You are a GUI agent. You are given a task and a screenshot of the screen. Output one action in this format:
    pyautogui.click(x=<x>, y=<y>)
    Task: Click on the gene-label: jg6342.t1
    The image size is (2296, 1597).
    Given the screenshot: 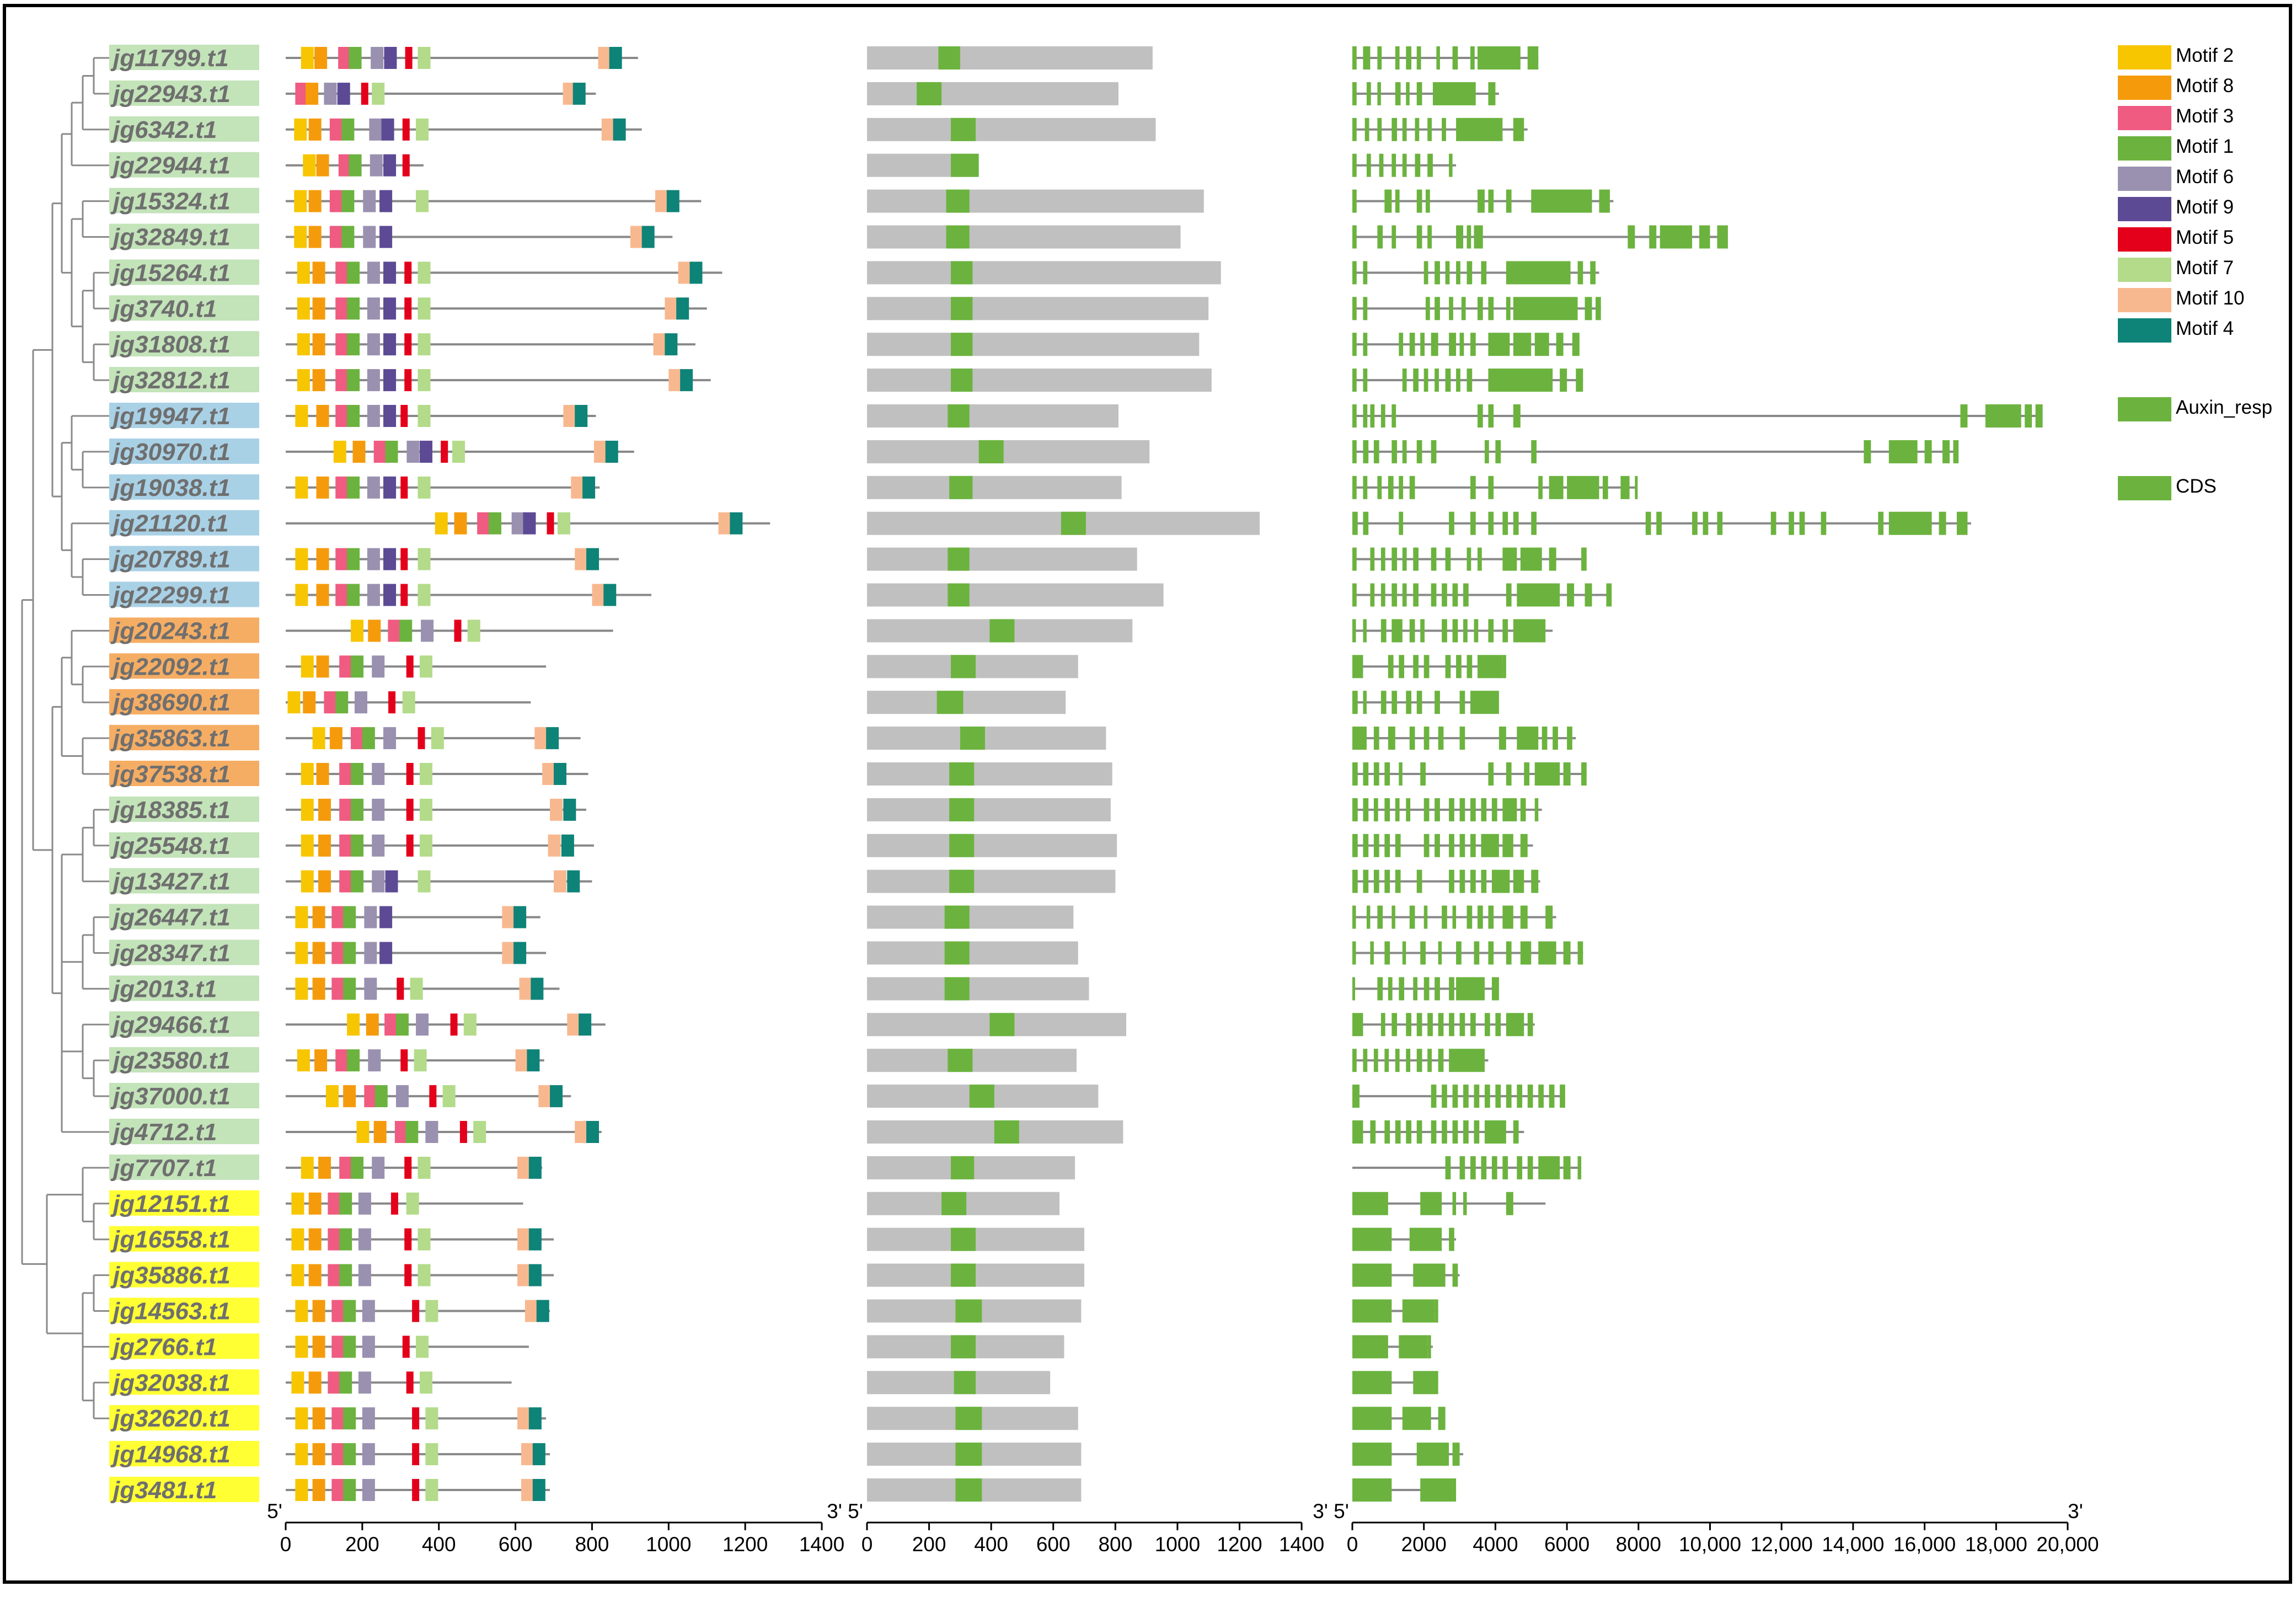 What is the action you would take?
    pyautogui.click(x=163, y=129)
    